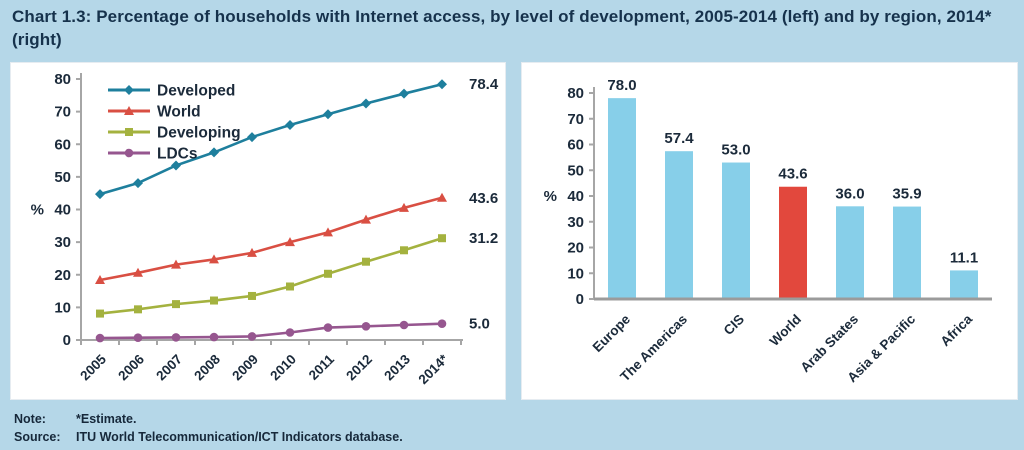 The image size is (1024, 450). I want to click on x-tick-label: 2010, so click(283, 368).